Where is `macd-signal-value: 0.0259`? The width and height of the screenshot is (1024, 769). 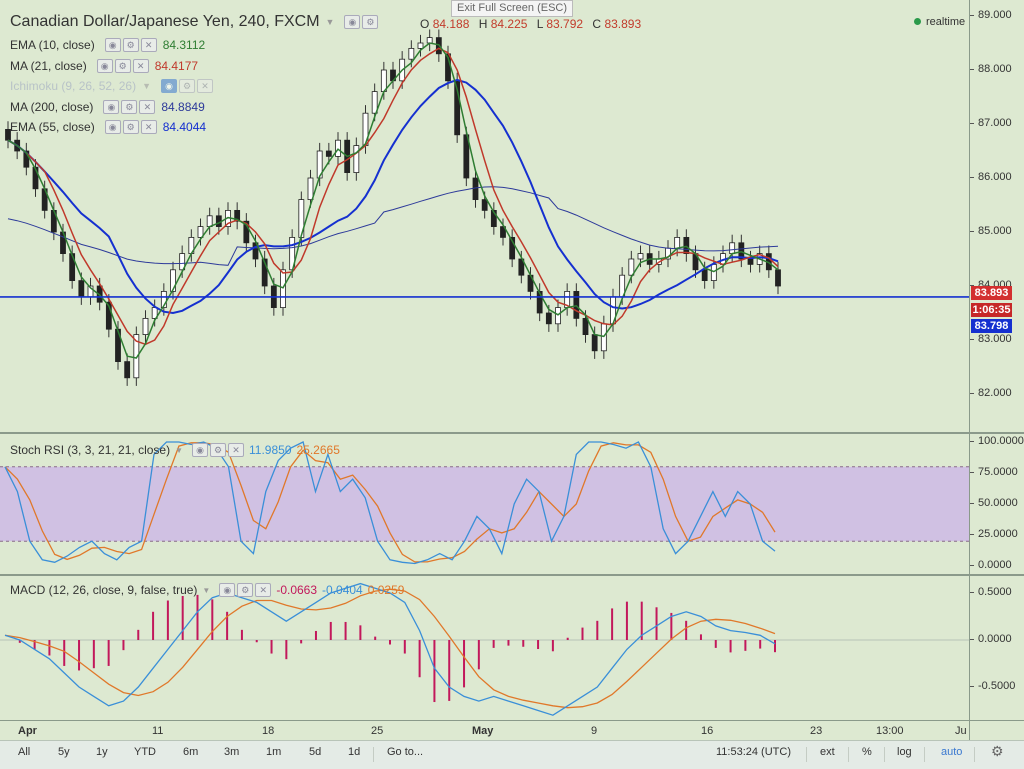
macd-signal-value: 0.0259 is located at coordinates (386, 590).